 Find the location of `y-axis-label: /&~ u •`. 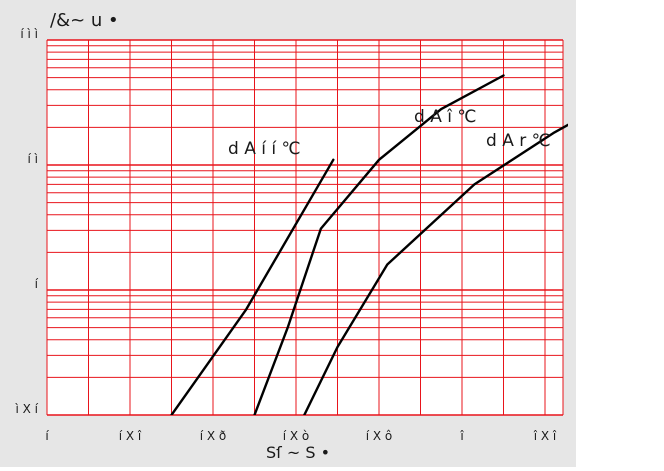

y-axis-label: /&~ u • is located at coordinates (84, 20).